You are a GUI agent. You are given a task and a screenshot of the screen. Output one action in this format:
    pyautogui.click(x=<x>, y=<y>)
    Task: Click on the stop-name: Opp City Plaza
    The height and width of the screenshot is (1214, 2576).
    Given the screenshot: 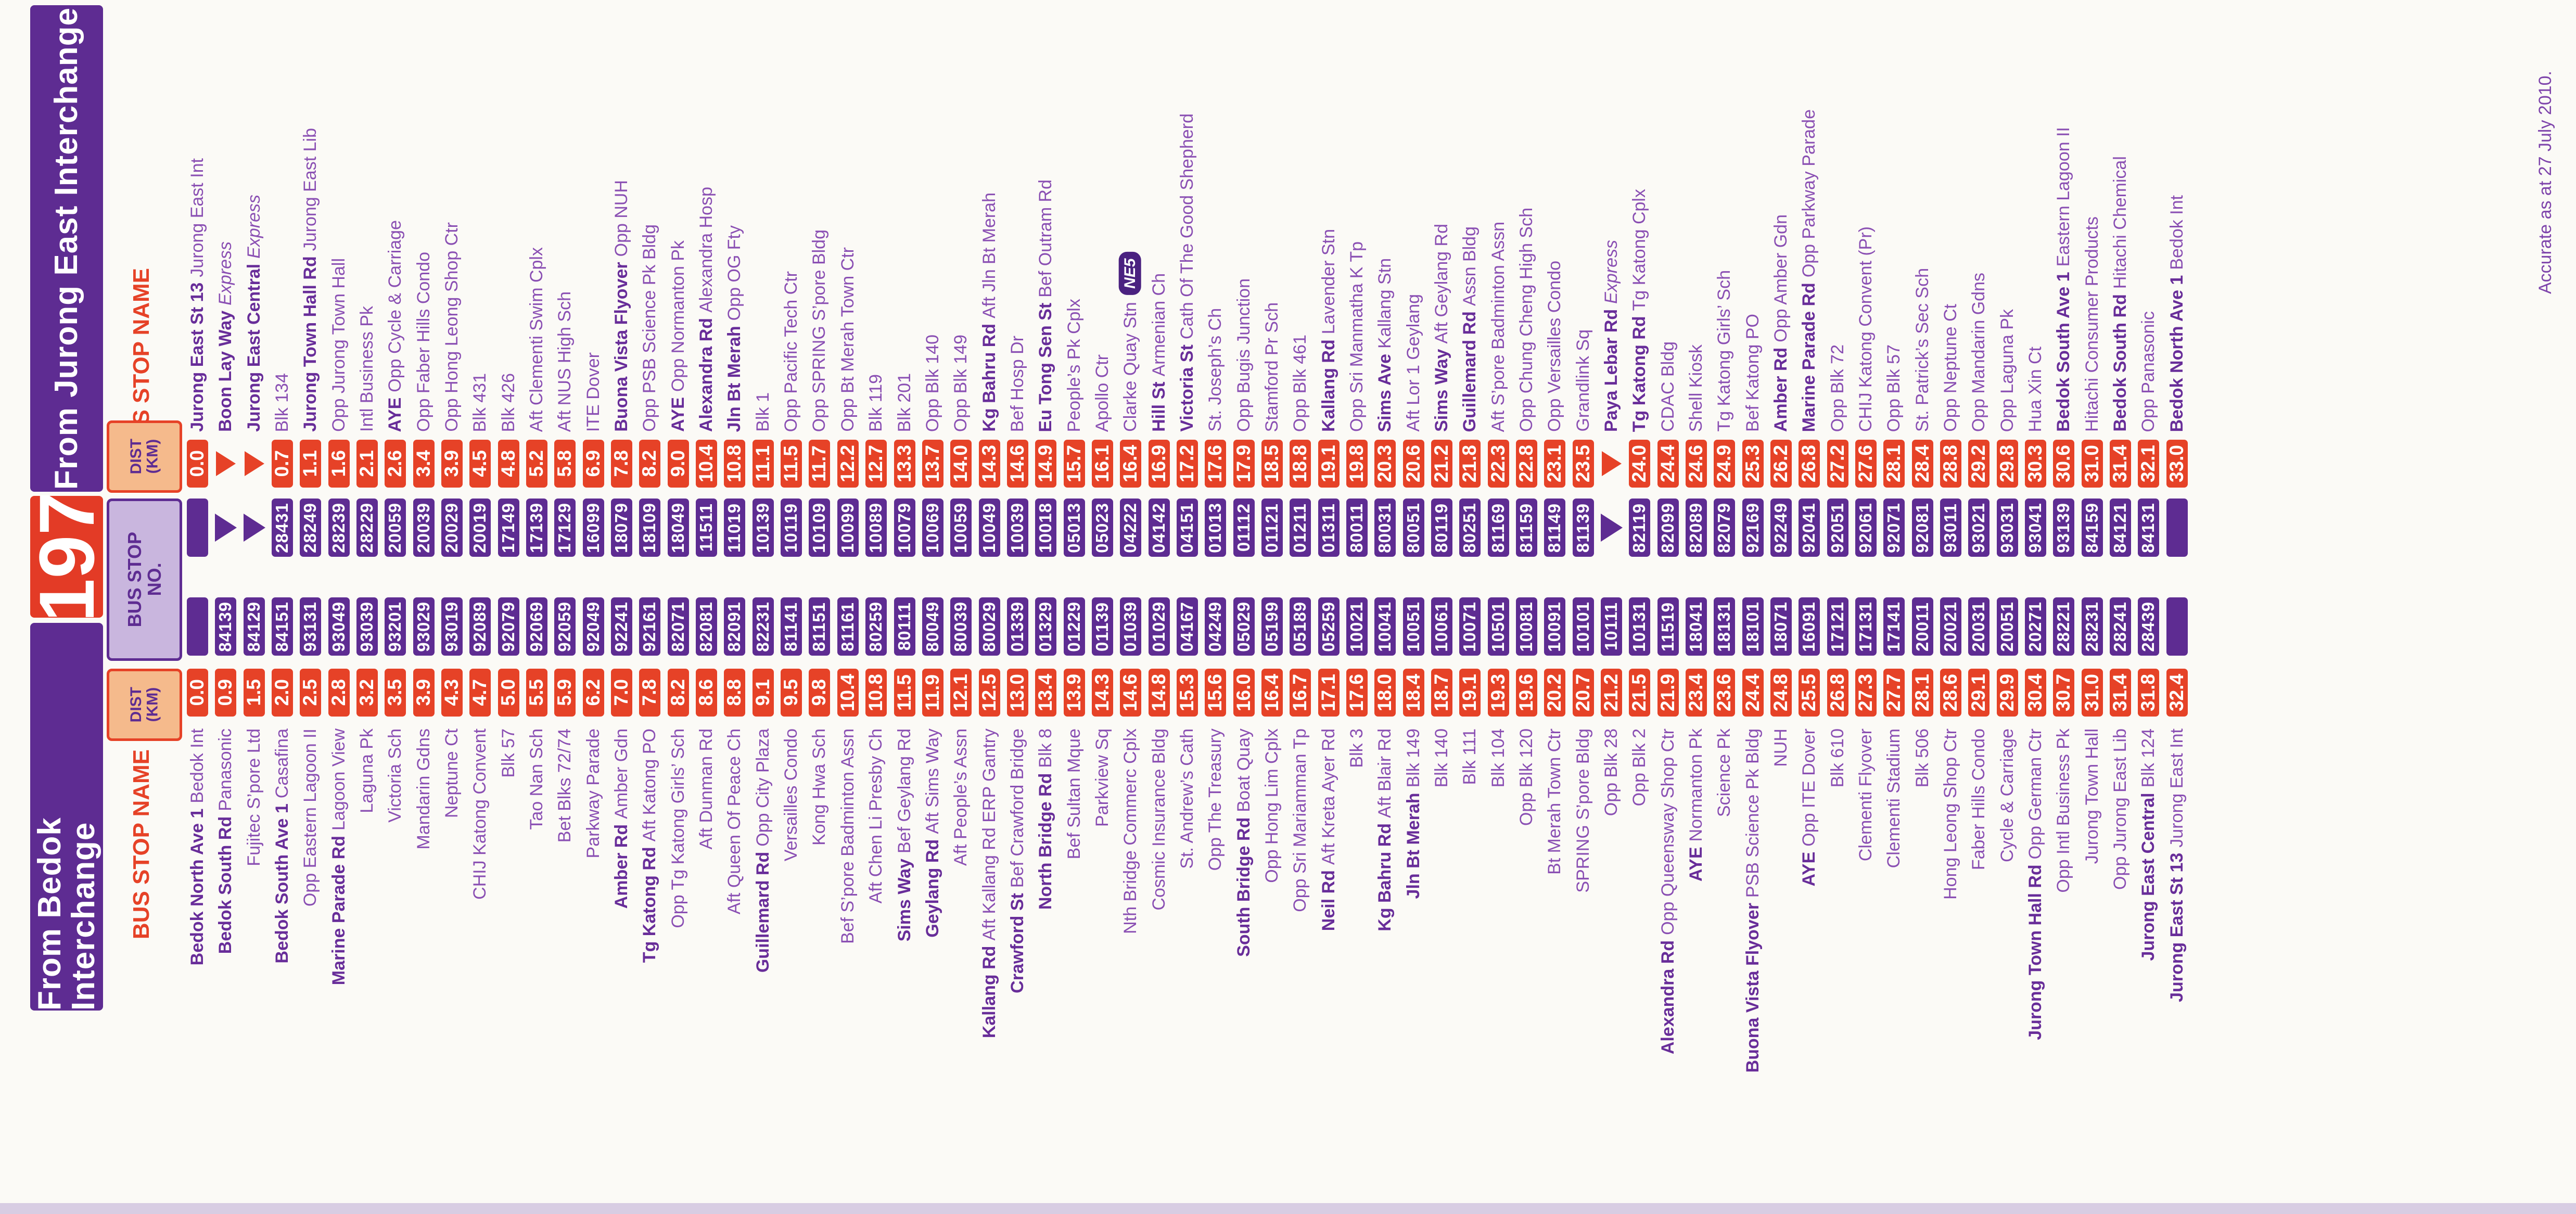 What is the action you would take?
    pyautogui.click(x=763, y=788)
    